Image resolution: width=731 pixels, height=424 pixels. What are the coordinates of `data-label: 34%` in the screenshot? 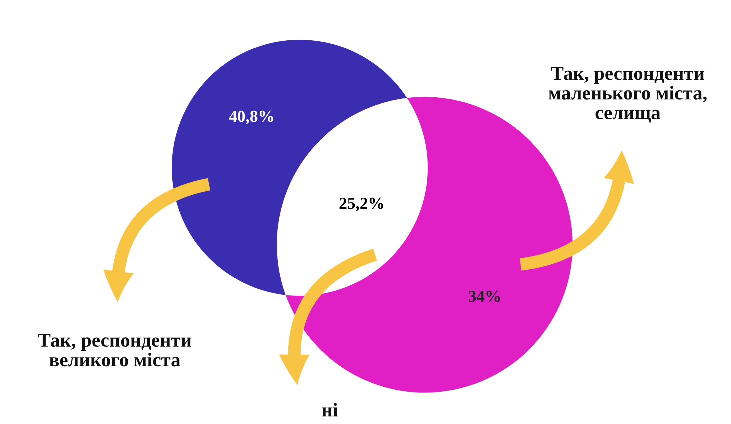 It's located at (484, 296).